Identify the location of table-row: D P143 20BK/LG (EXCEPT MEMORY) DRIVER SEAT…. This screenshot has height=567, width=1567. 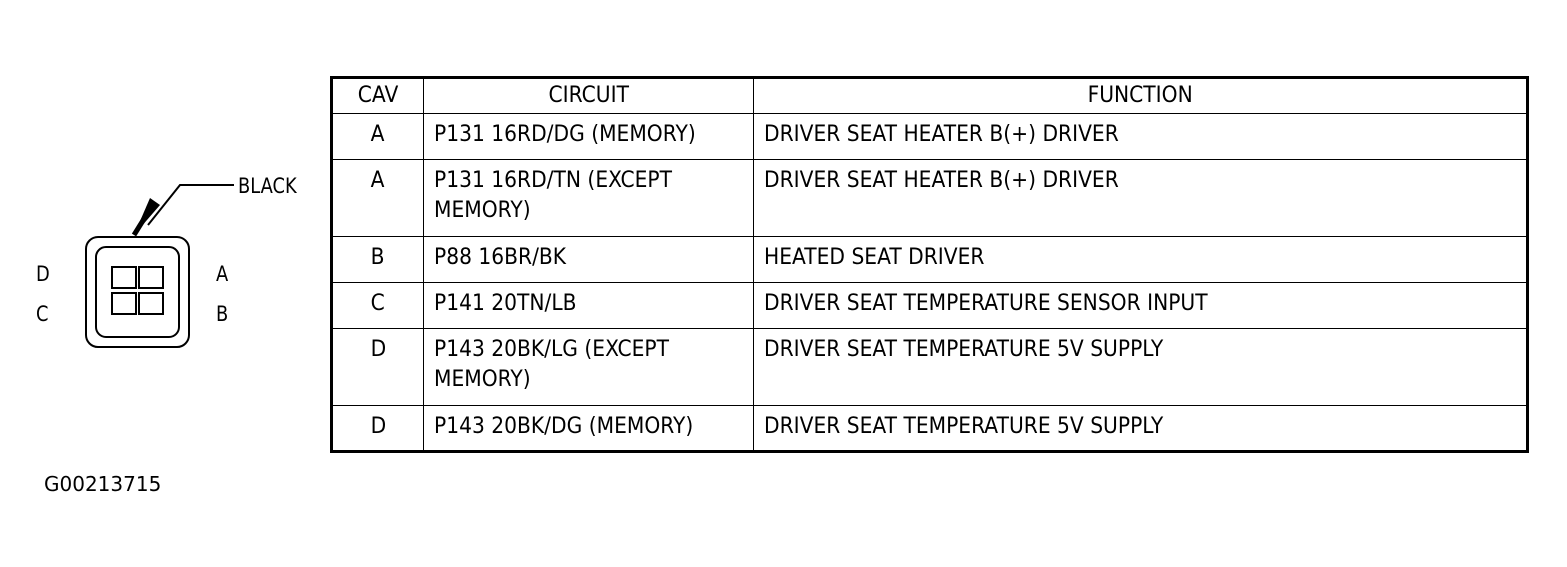
(929, 367).